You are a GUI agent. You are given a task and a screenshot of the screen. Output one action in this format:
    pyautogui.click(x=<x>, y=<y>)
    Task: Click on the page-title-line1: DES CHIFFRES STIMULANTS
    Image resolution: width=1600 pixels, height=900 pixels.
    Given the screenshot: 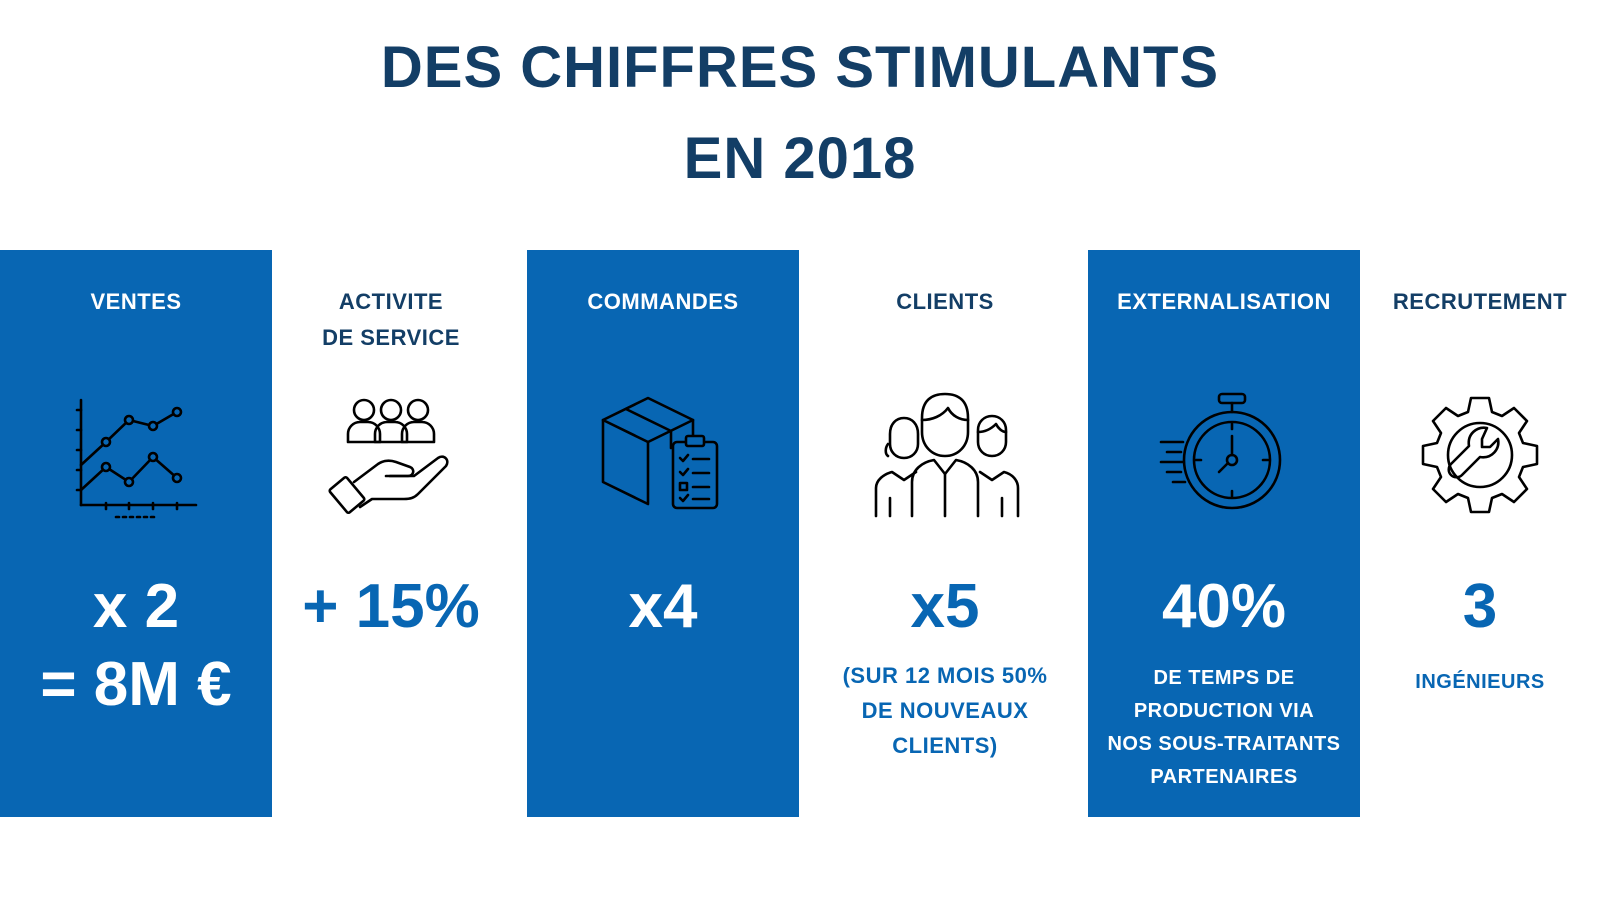 What is the action you would take?
    pyautogui.click(x=800, y=67)
    